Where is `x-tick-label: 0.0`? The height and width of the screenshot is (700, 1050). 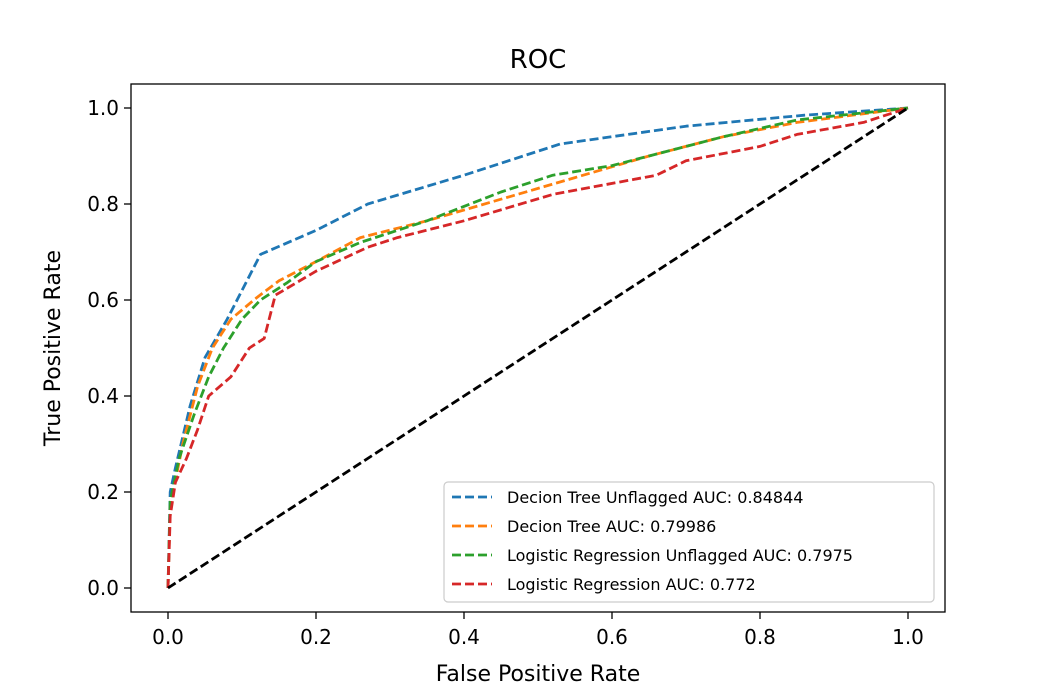 x-tick-label: 0.0 is located at coordinates (168, 637).